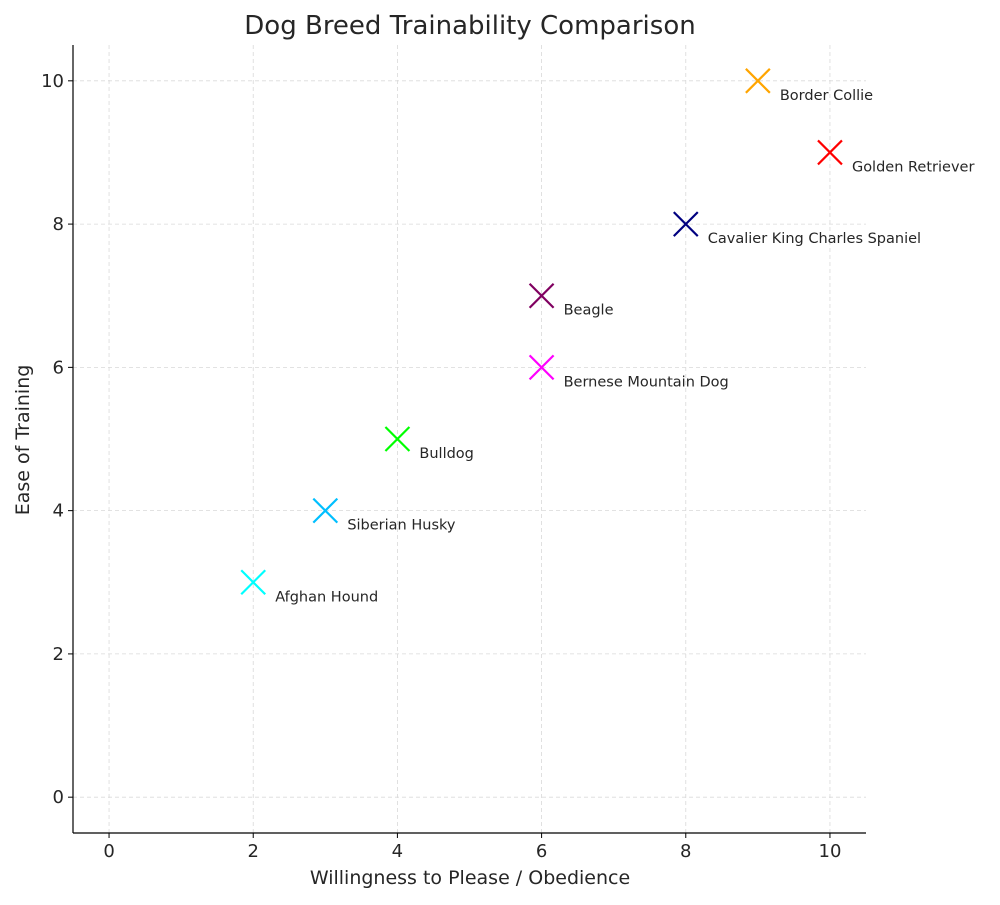  I want to click on x-tick-label: 2, so click(253, 851).